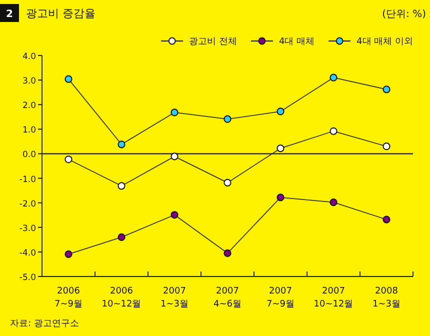 The height and width of the screenshot is (336, 430). What do you see at coordinates (29, 155) in the screenshot?
I see `y-tick-label: 0.0` at bounding box center [29, 155].